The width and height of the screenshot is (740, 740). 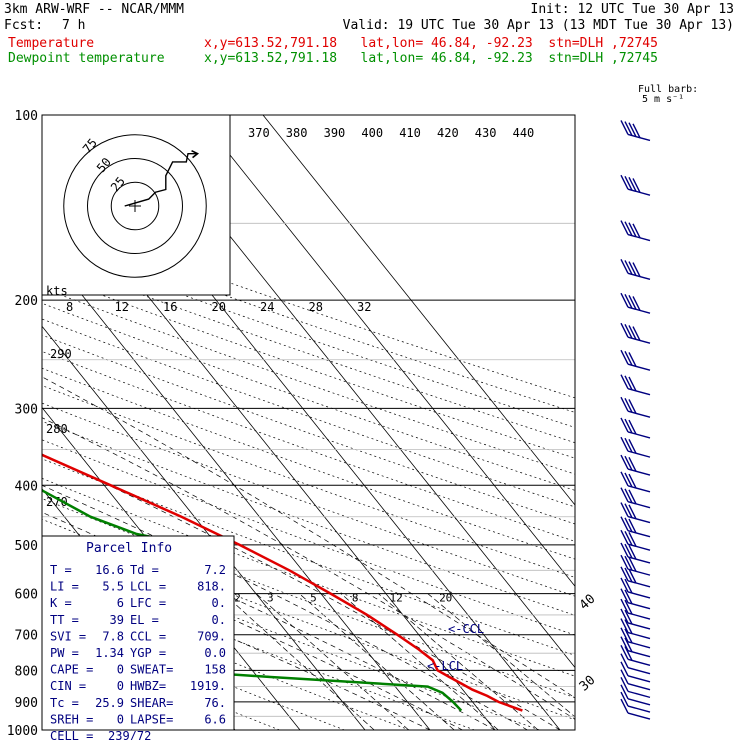 What do you see at coordinates (267, 307) in the screenshot?
I see `speed-tick-label: 24` at bounding box center [267, 307].